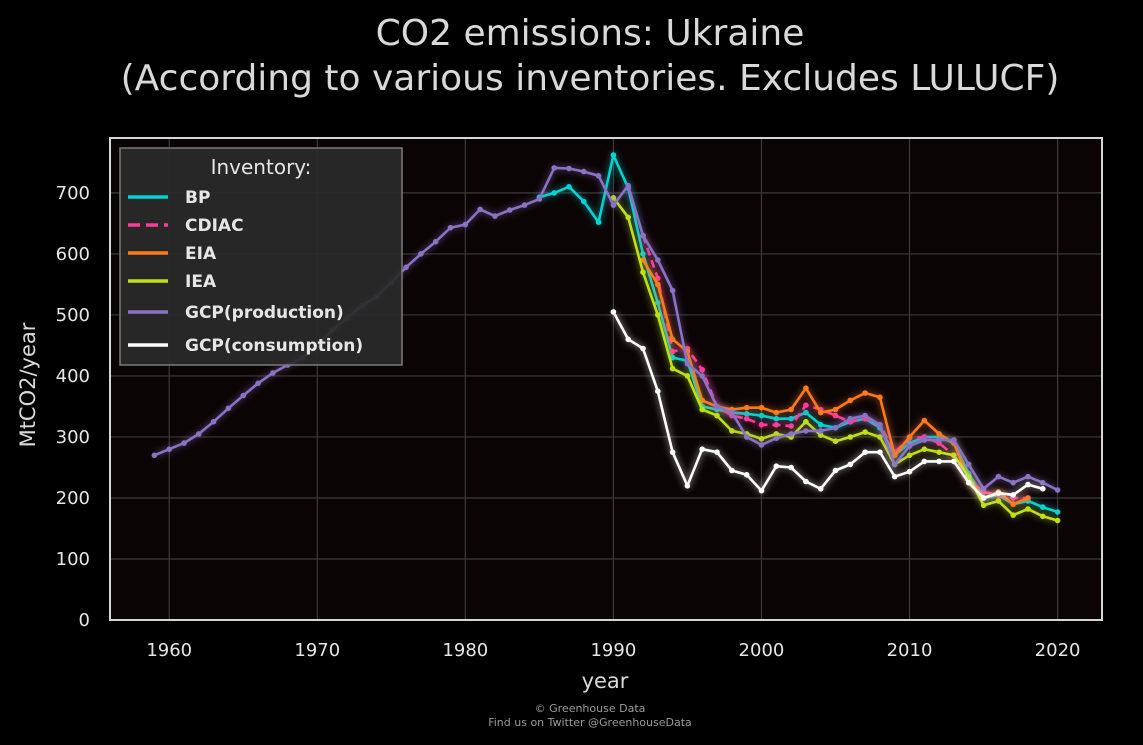 Image resolution: width=1143 pixels, height=745 pixels. Describe the element at coordinates (264, 313) in the screenshot. I see `legend-label-4: GCP(production)` at that location.